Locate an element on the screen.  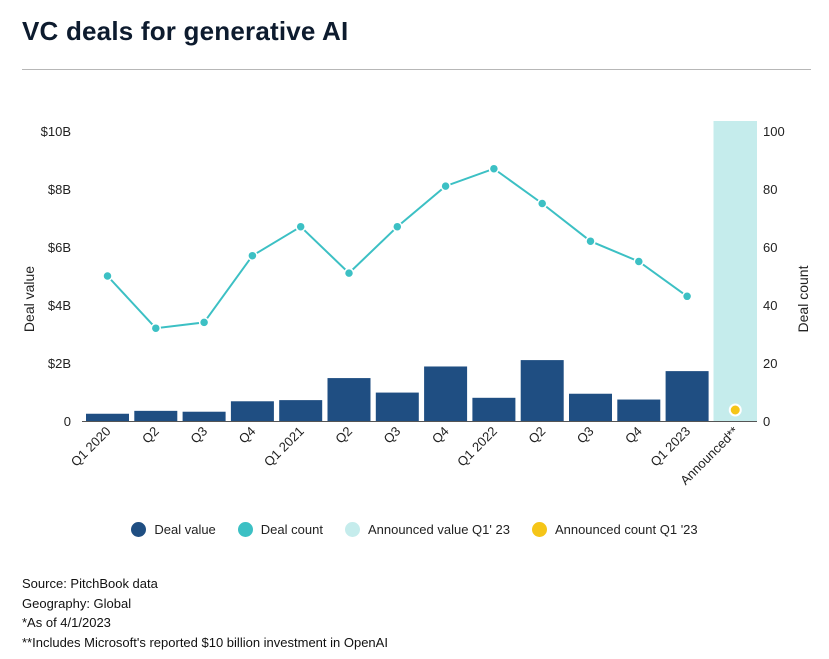
y-right-tick-label: 60 is located at coordinates (770, 247).